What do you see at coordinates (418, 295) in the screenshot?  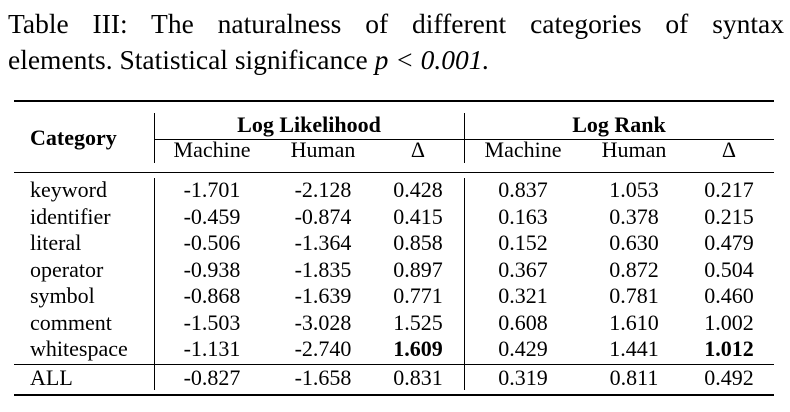 I see `cell-symbol-delta-likelihood: 0.771` at bounding box center [418, 295].